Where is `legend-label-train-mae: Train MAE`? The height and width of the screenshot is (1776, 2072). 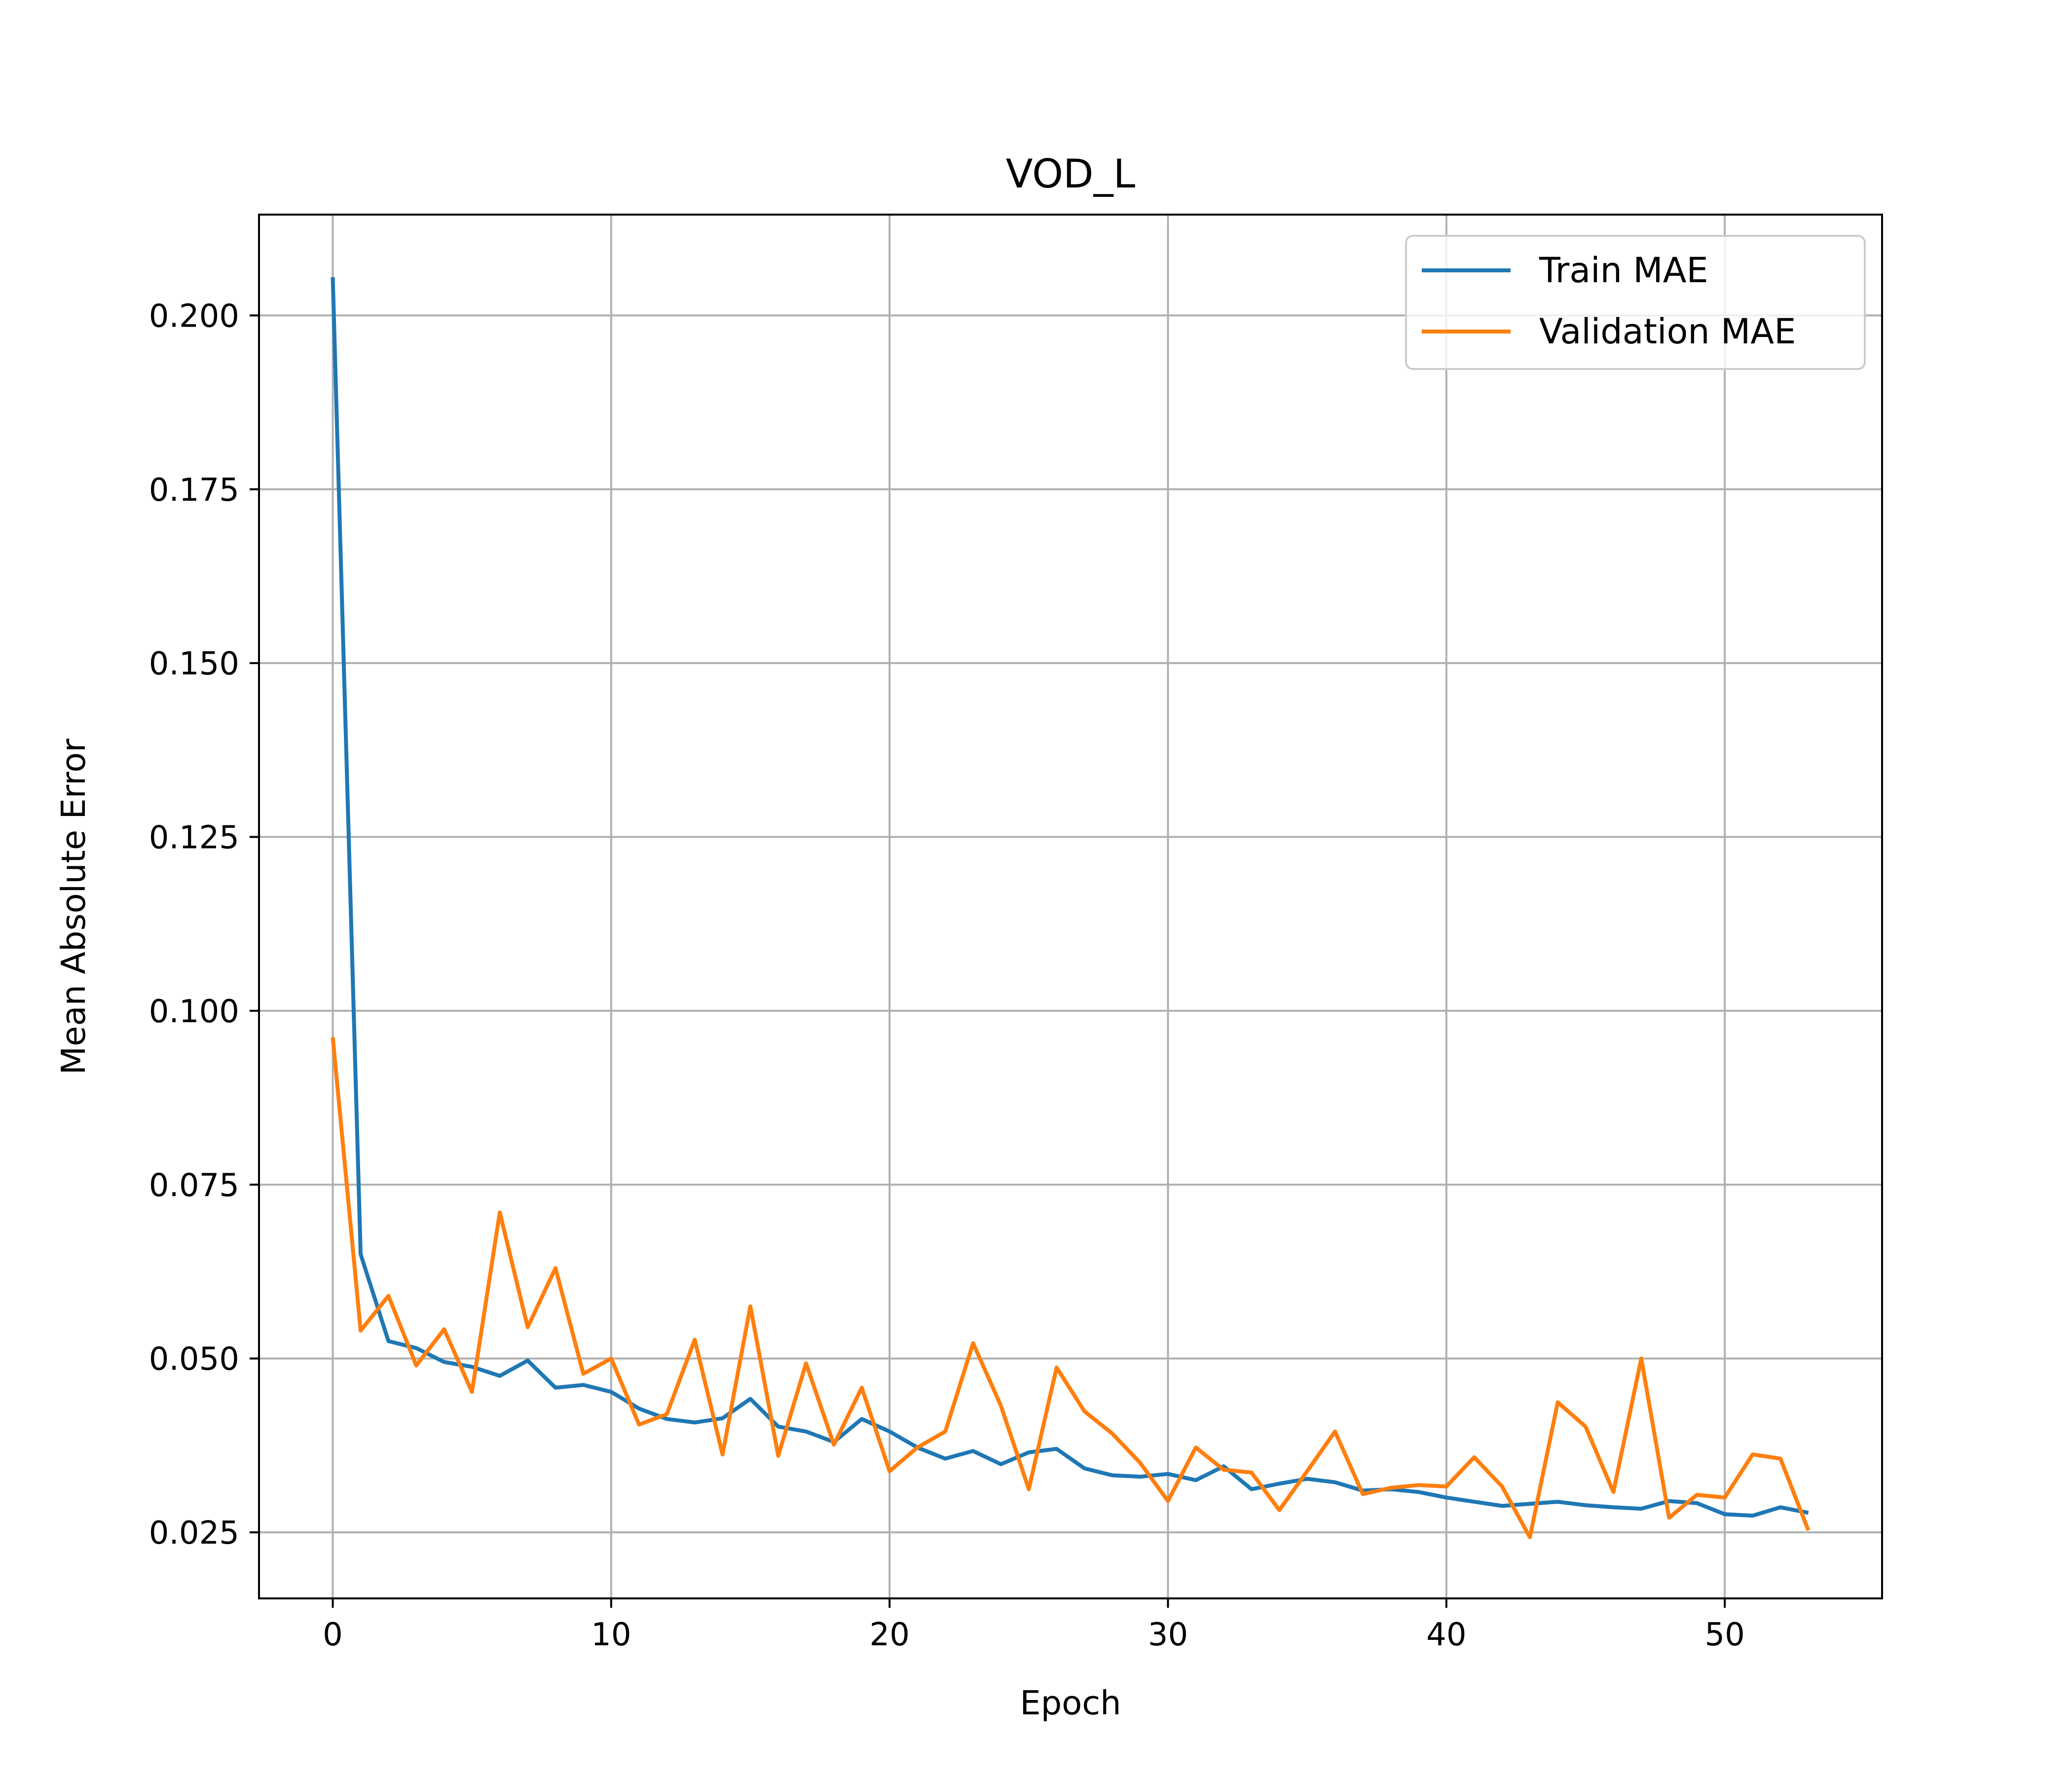
legend-label-train-mae: Train MAE is located at coordinates (1624, 270).